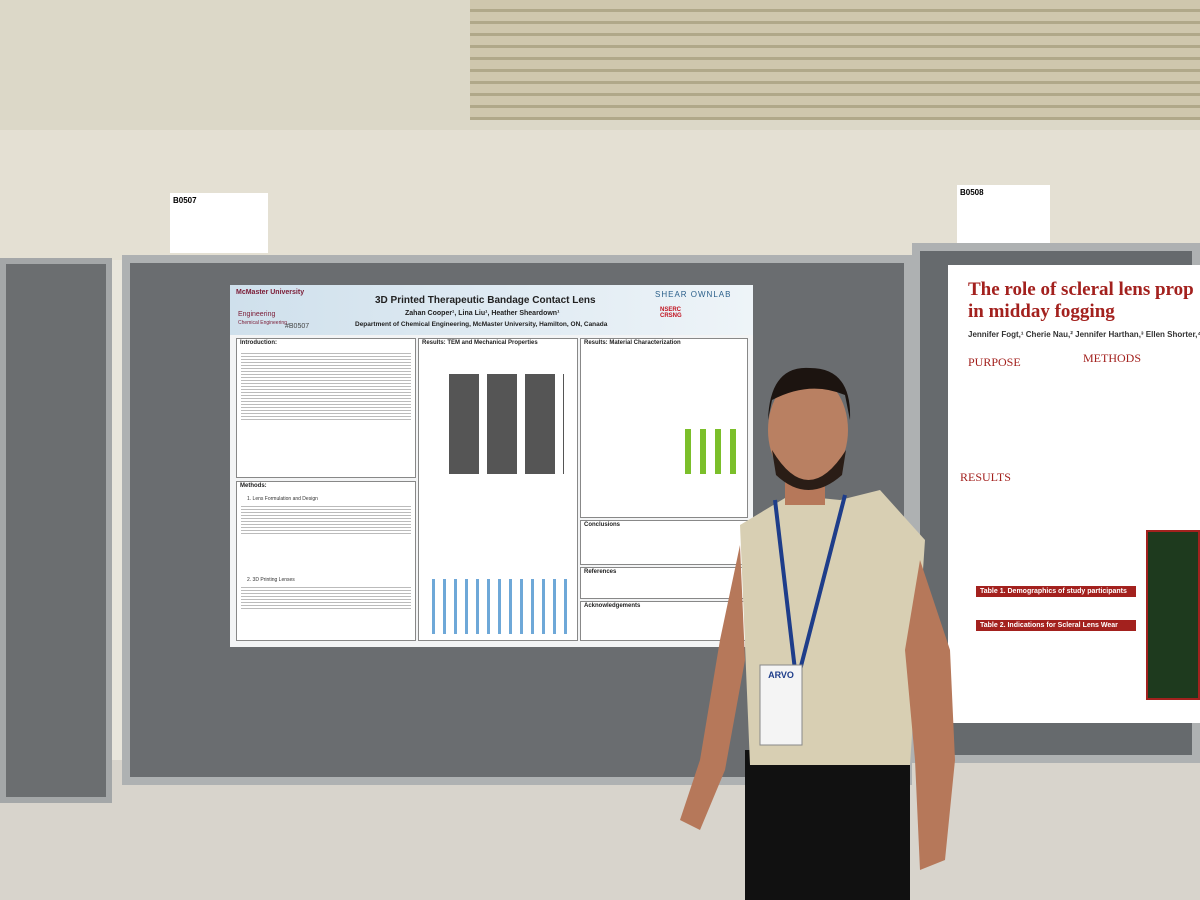 The image size is (1200, 900). What do you see at coordinates (600, 572) in the screenshot?
I see `section-heading: References` at bounding box center [600, 572].